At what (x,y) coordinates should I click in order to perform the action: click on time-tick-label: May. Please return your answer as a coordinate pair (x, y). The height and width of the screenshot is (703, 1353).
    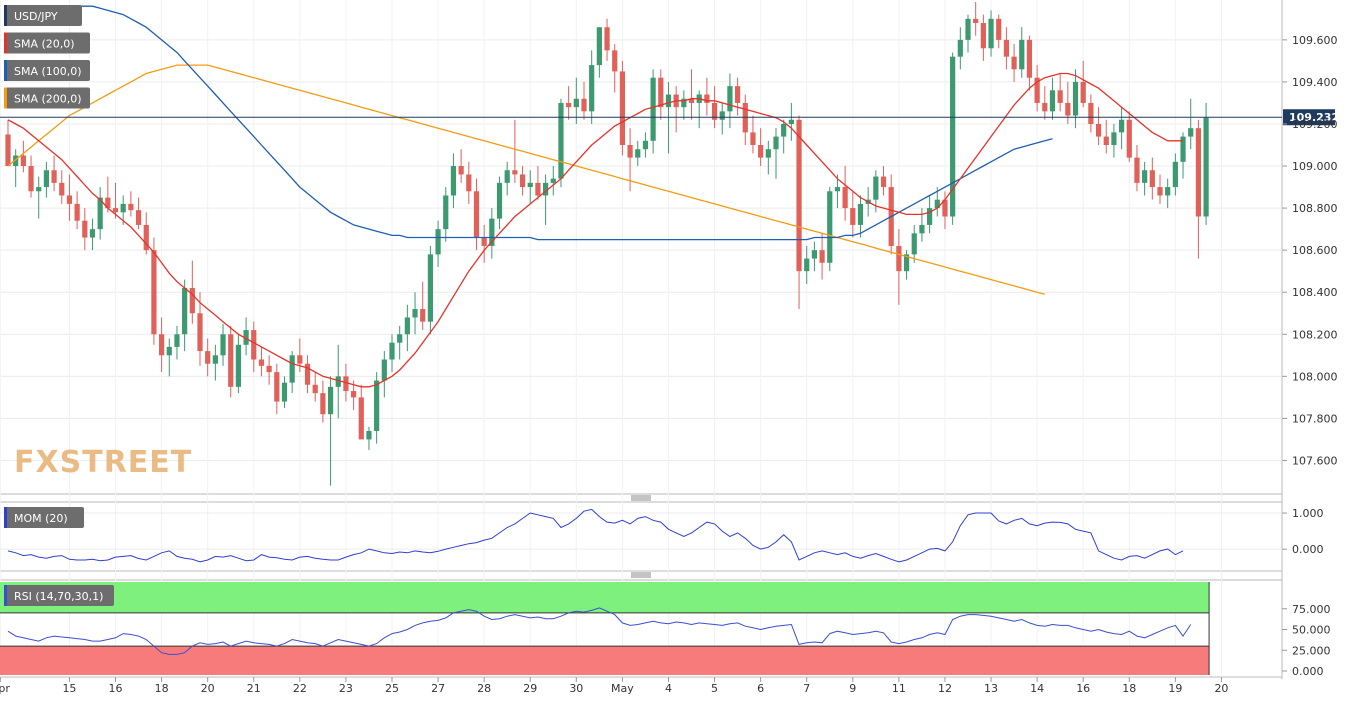
    Looking at the image, I should click on (622, 688).